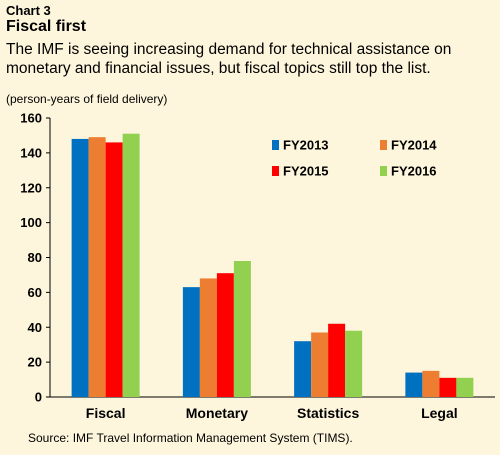 This screenshot has height=455, width=500. I want to click on y-tick-label: 60, so click(35, 292).